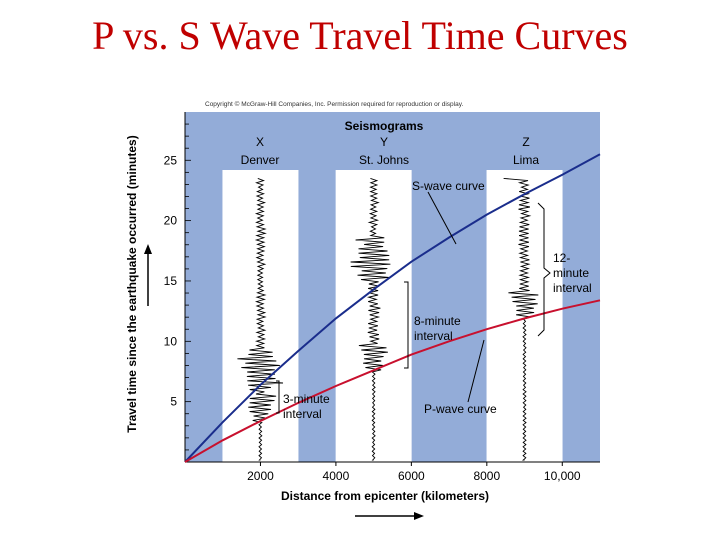 This screenshot has height=540, width=720. I want to click on interval-3-label-line2: interval, so click(302, 414).